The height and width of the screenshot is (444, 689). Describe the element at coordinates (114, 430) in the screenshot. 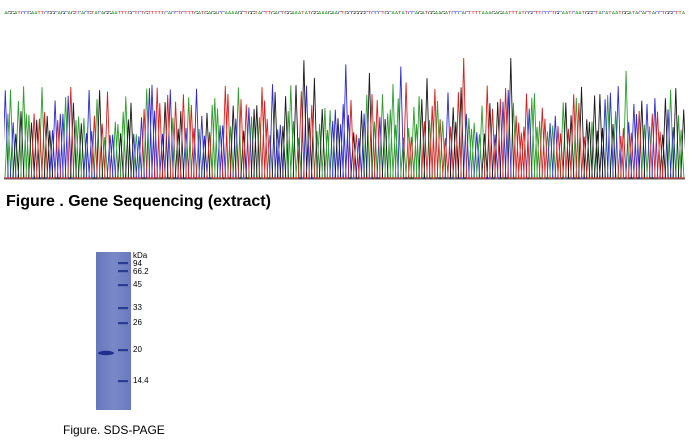

I see `figure-2-caption: Figure. SDS-PAGE` at that location.